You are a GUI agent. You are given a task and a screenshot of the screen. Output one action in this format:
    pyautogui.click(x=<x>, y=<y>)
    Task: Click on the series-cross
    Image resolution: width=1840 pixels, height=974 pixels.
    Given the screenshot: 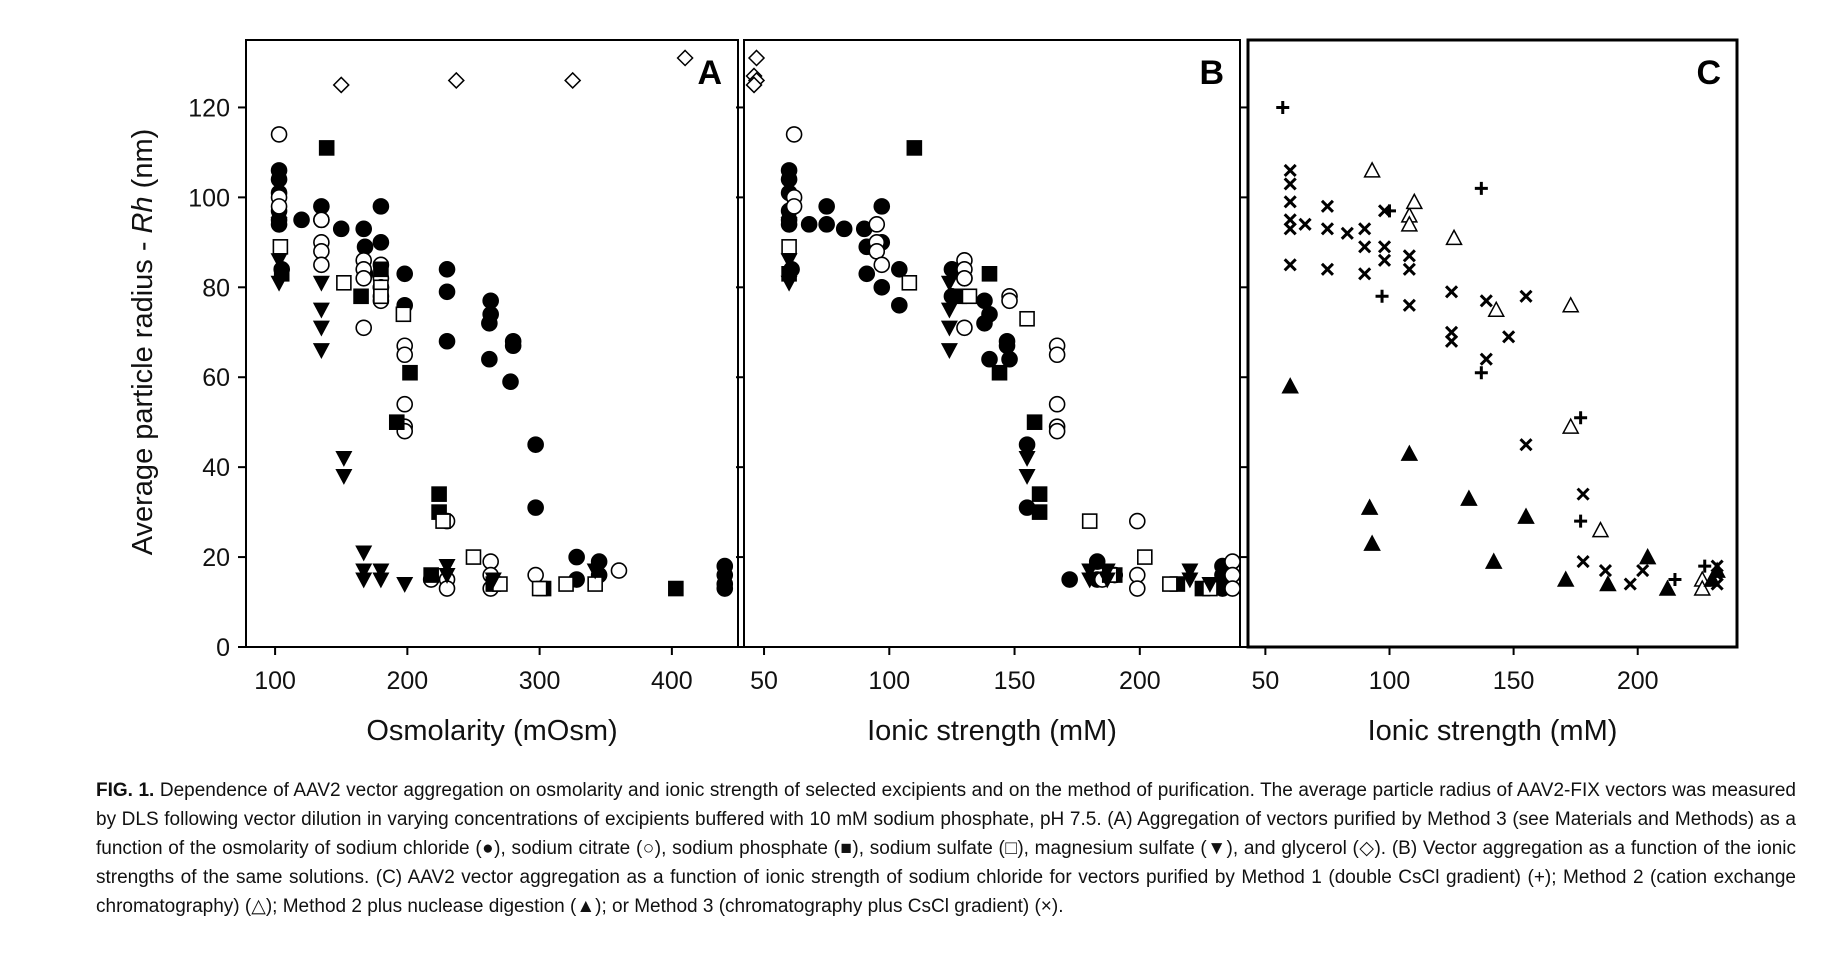 What is the action you would take?
    pyautogui.click(x=1503, y=377)
    